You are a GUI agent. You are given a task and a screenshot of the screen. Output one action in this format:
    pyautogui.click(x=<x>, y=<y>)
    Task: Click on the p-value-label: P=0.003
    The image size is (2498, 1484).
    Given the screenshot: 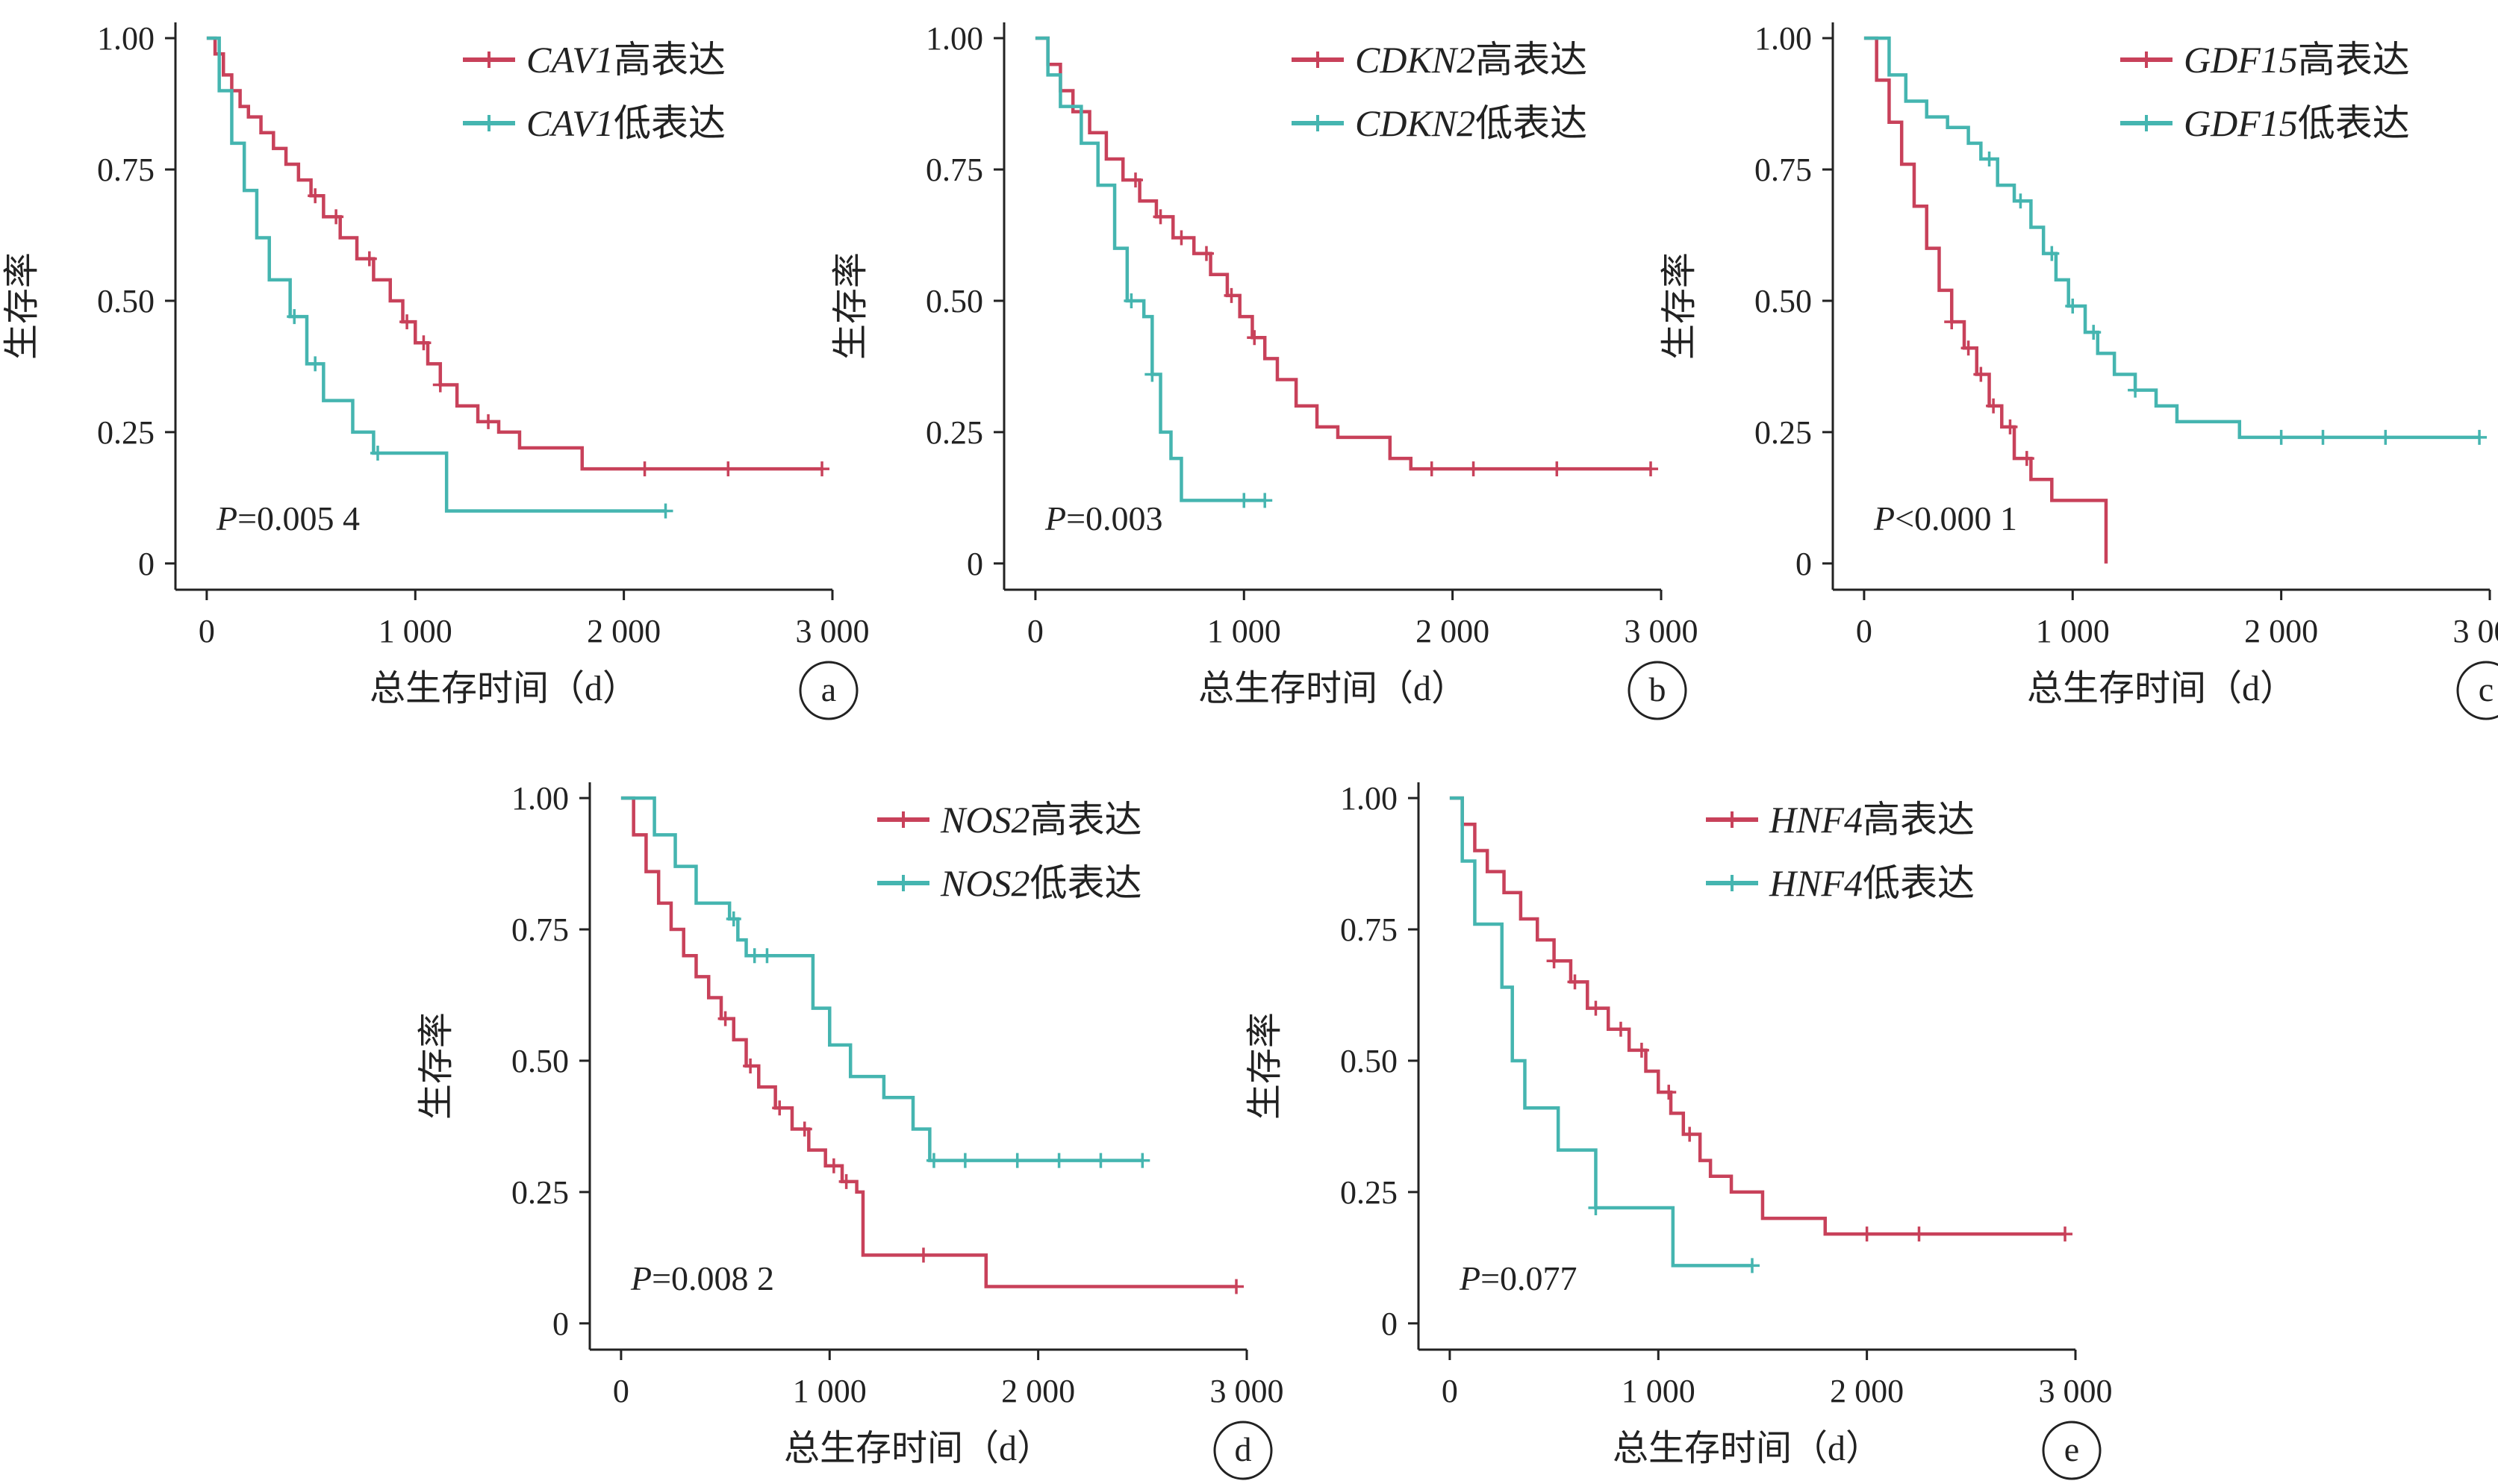 What is the action you would take?
    pyautogui.click(x=1103, y=518)
    